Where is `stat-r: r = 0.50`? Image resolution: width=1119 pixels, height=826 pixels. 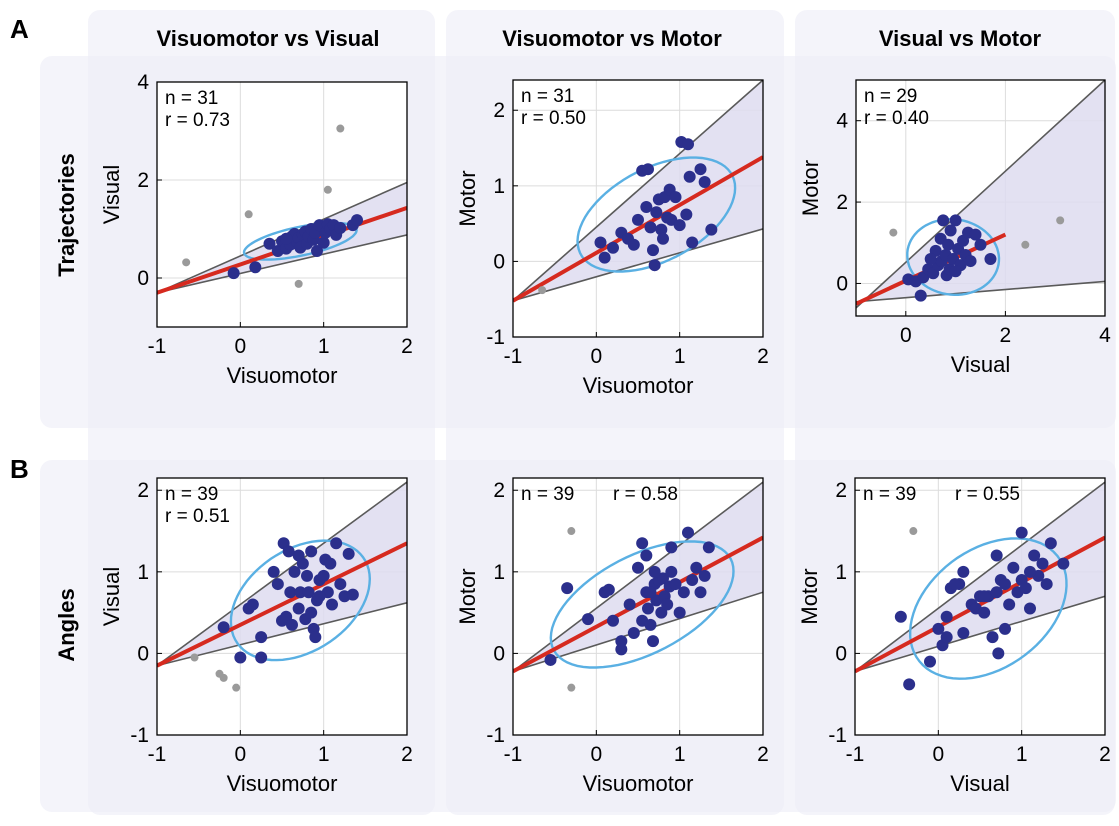
stat-r: r = 0.50 is located at coordinates (553, 118).